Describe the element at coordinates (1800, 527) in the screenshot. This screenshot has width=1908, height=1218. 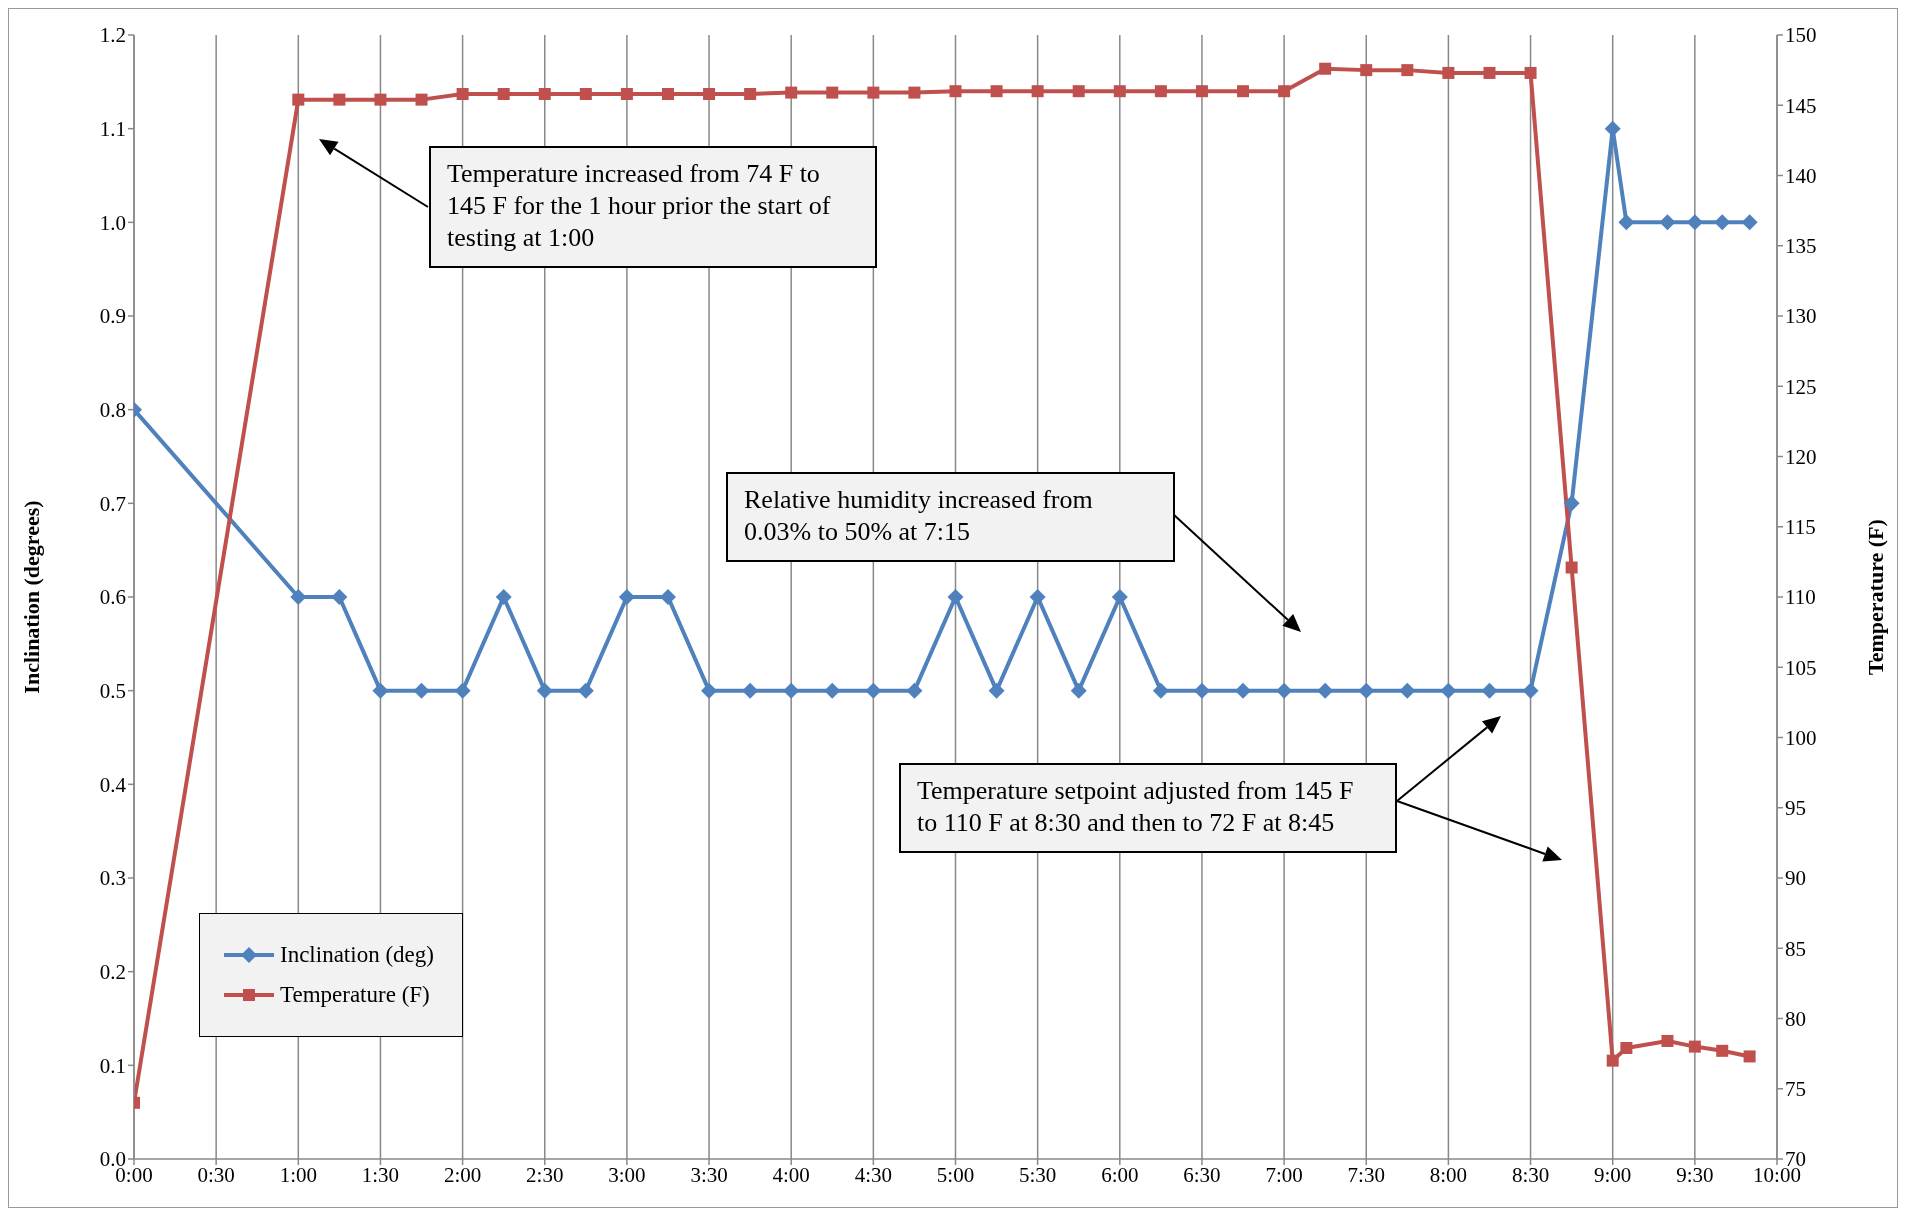
I see `y2-tick-label: 115` at that location.